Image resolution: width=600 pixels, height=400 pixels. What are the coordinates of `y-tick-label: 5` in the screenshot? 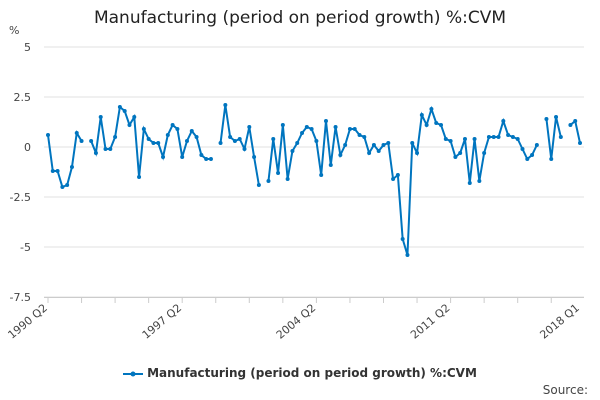 It's located at (27, 47).